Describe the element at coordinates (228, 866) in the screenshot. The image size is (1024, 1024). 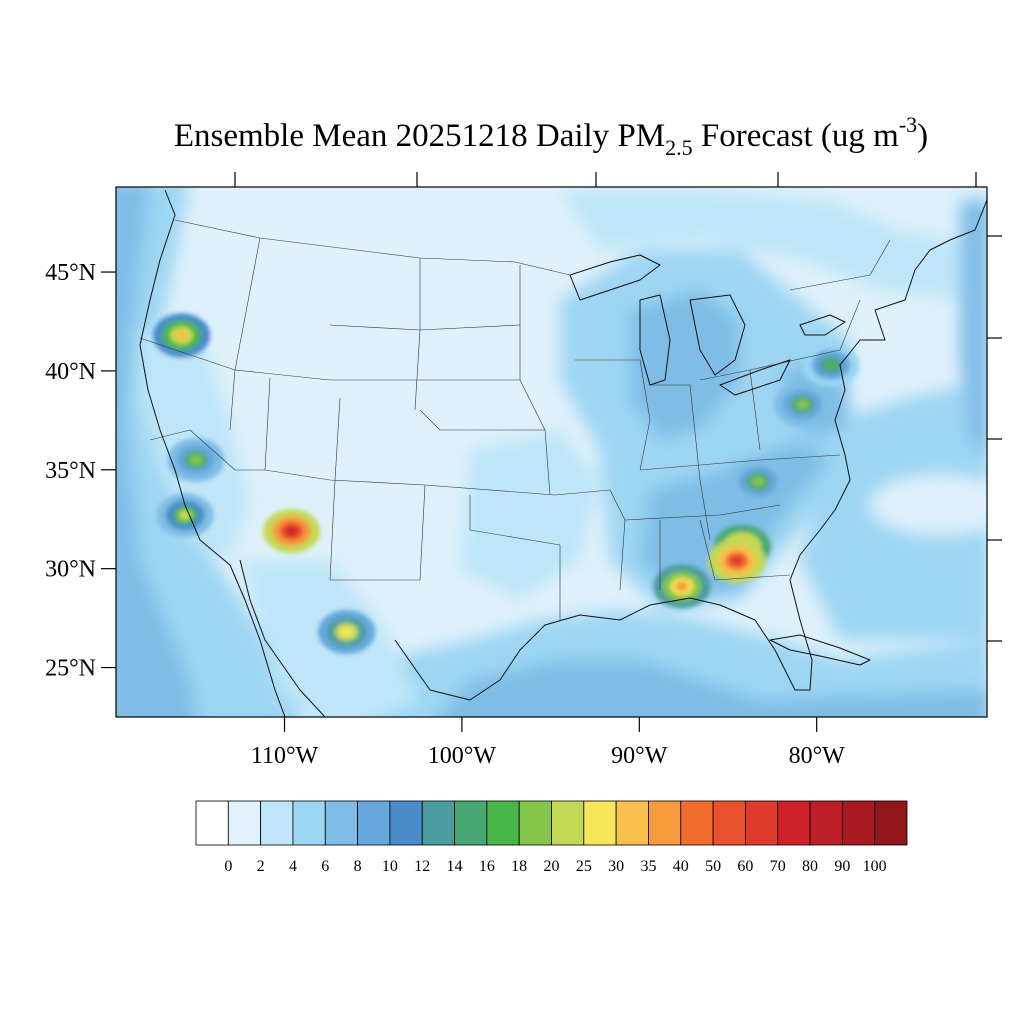
I see `colorbar-label: 0` at that location.